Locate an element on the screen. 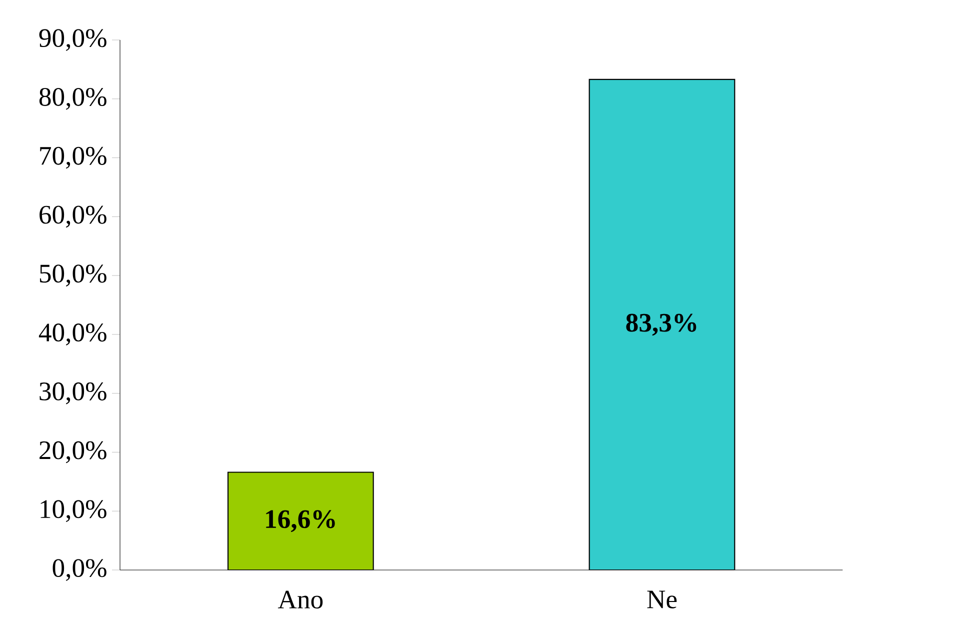  y-tick-label: 90,0% is located at coordinates (72, 40).